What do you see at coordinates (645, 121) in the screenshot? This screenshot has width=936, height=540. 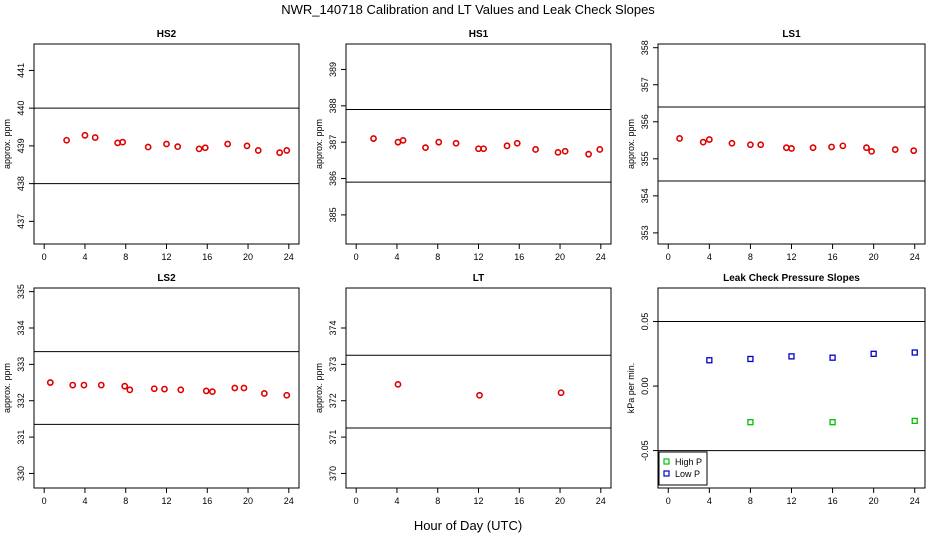 I see `y-tick-label: 356` at bounding box center [645, 121].